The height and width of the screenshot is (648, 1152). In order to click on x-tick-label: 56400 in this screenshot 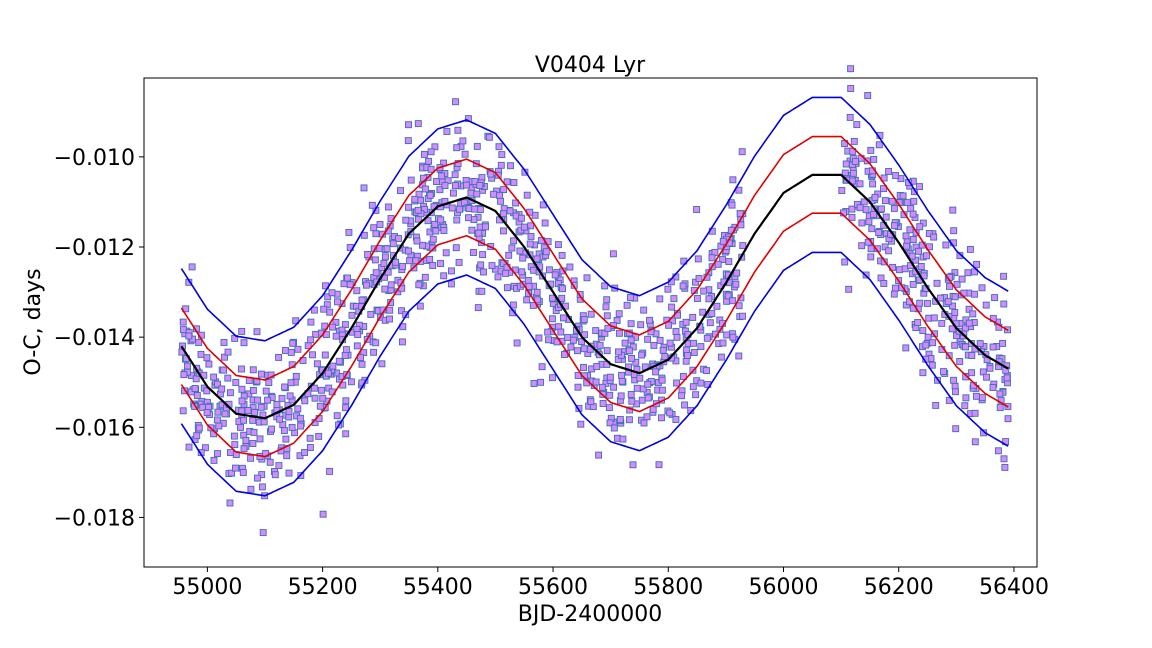, I will do `click(1014, 587)`.